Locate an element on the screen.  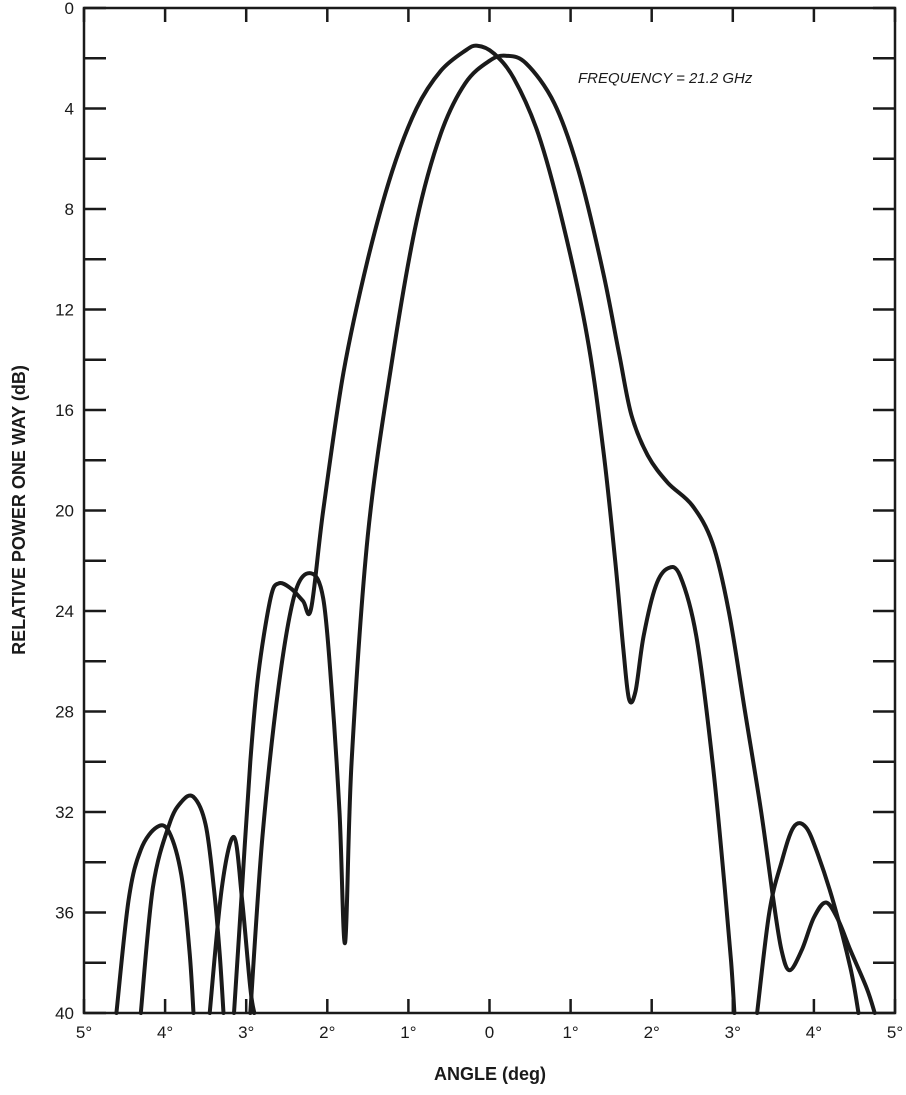
y-axis-tick-labels: 0 4 8 12 16 20 24 28 32 36 40 is located at coordinates (64, 511).